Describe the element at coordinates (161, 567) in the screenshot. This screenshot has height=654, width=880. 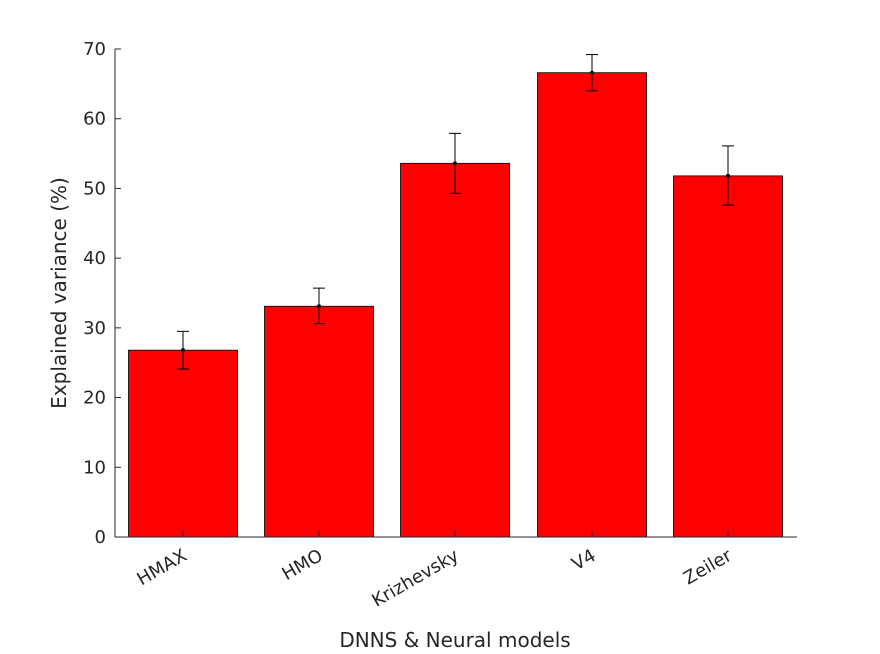
I see `x-tick-label-hmax: HMAX` at that location.